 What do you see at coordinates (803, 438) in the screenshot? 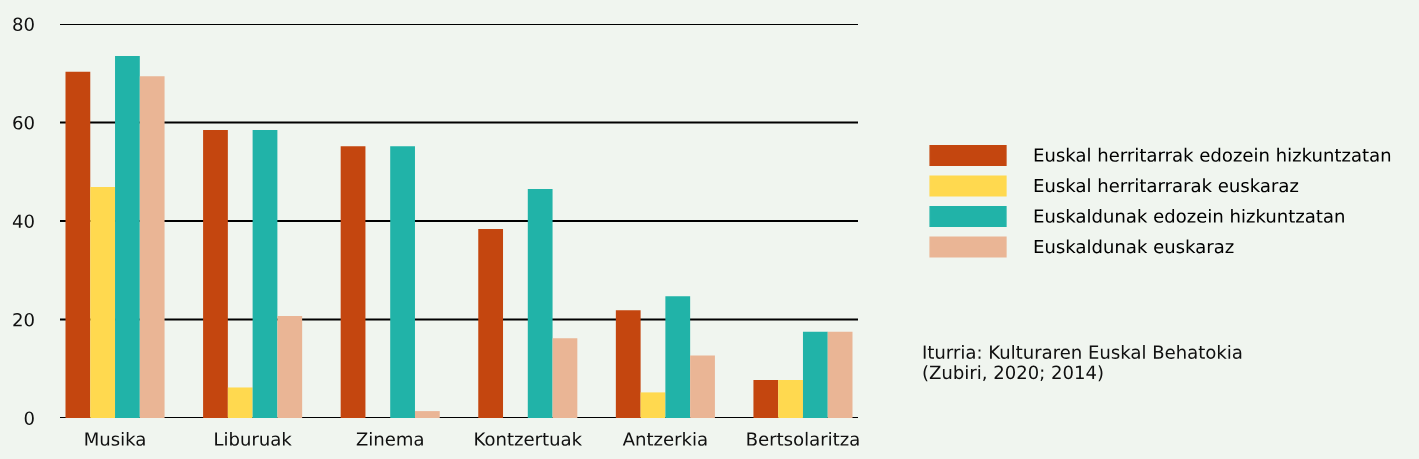
I see `x-tick-label: Bertsolaritza` at bounding box center [803, 438].